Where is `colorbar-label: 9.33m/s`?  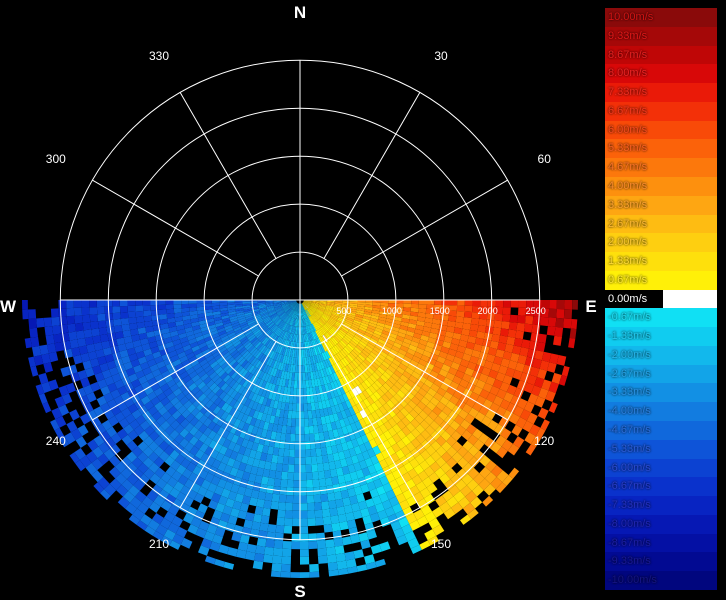 colorbar-label: 9.33m/s is located at coordinates (628, 35).